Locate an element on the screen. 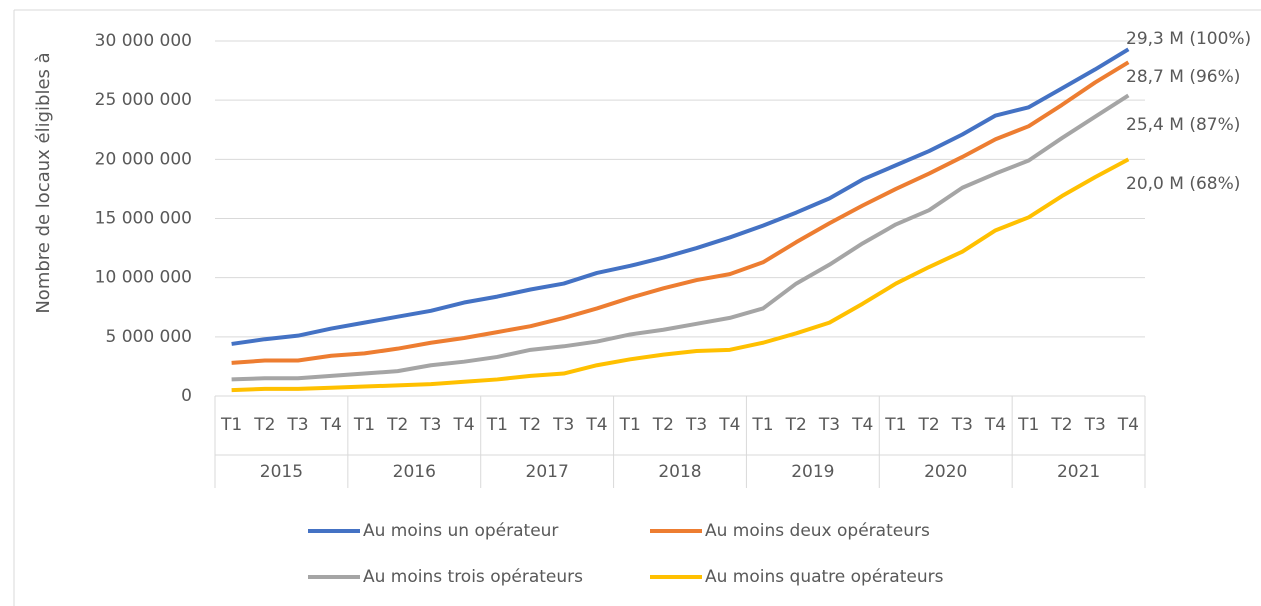 This screenshot has height=606, width=1261. group-label: 2018 is located at coordinates (679, 472).